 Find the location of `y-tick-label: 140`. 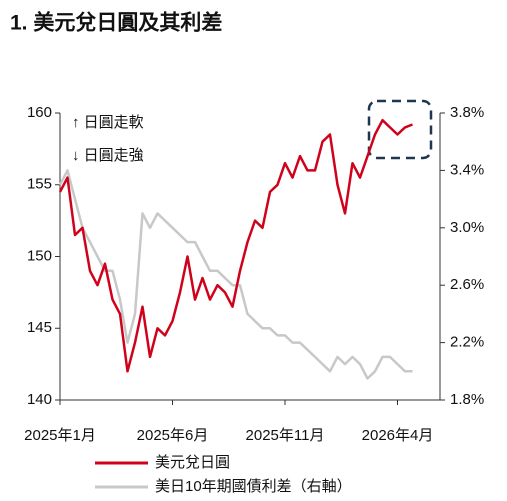

y-tick-label: 140 is located at coordinates (39, 399).